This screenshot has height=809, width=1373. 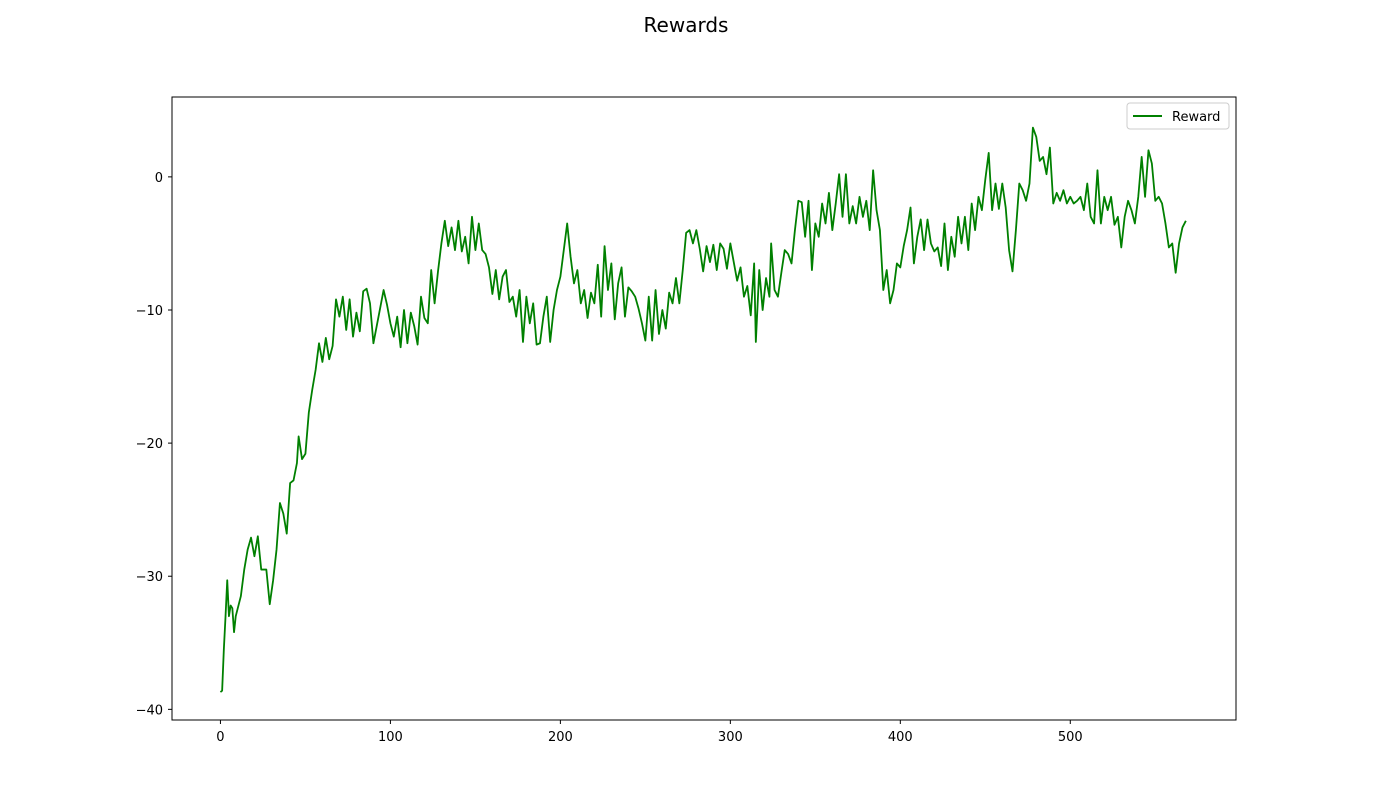 I want to click on x-tick-label: 100, so click(x=390, y=737).